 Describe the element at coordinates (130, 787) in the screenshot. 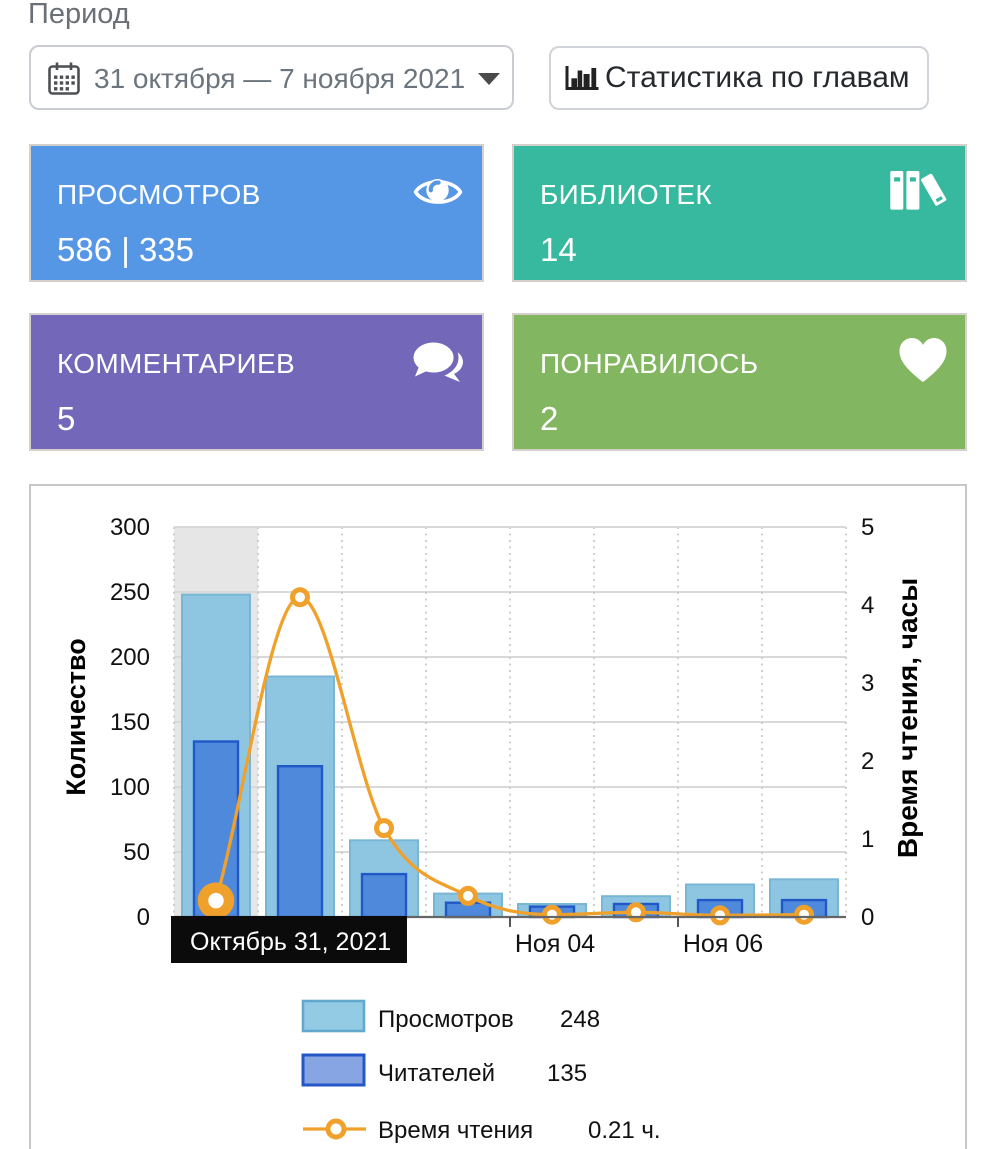

I see `svg-text: 100` at that location.